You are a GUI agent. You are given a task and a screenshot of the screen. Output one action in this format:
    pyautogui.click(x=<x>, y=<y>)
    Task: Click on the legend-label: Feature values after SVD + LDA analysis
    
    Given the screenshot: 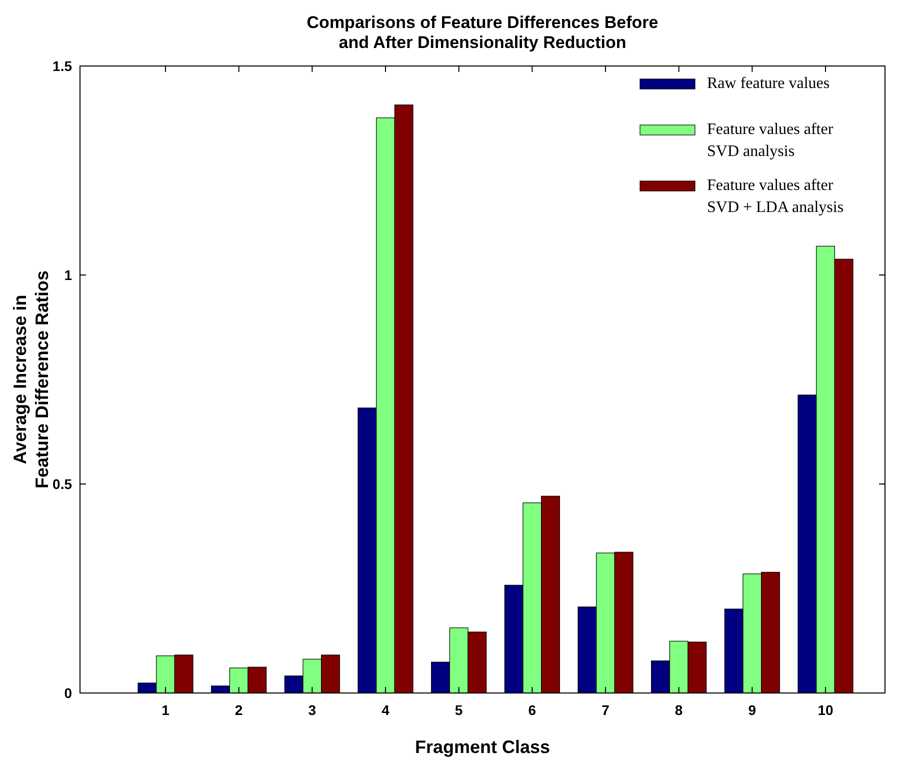 What is the action you would take?
    pyautogui.click(x=775, y=196)
    